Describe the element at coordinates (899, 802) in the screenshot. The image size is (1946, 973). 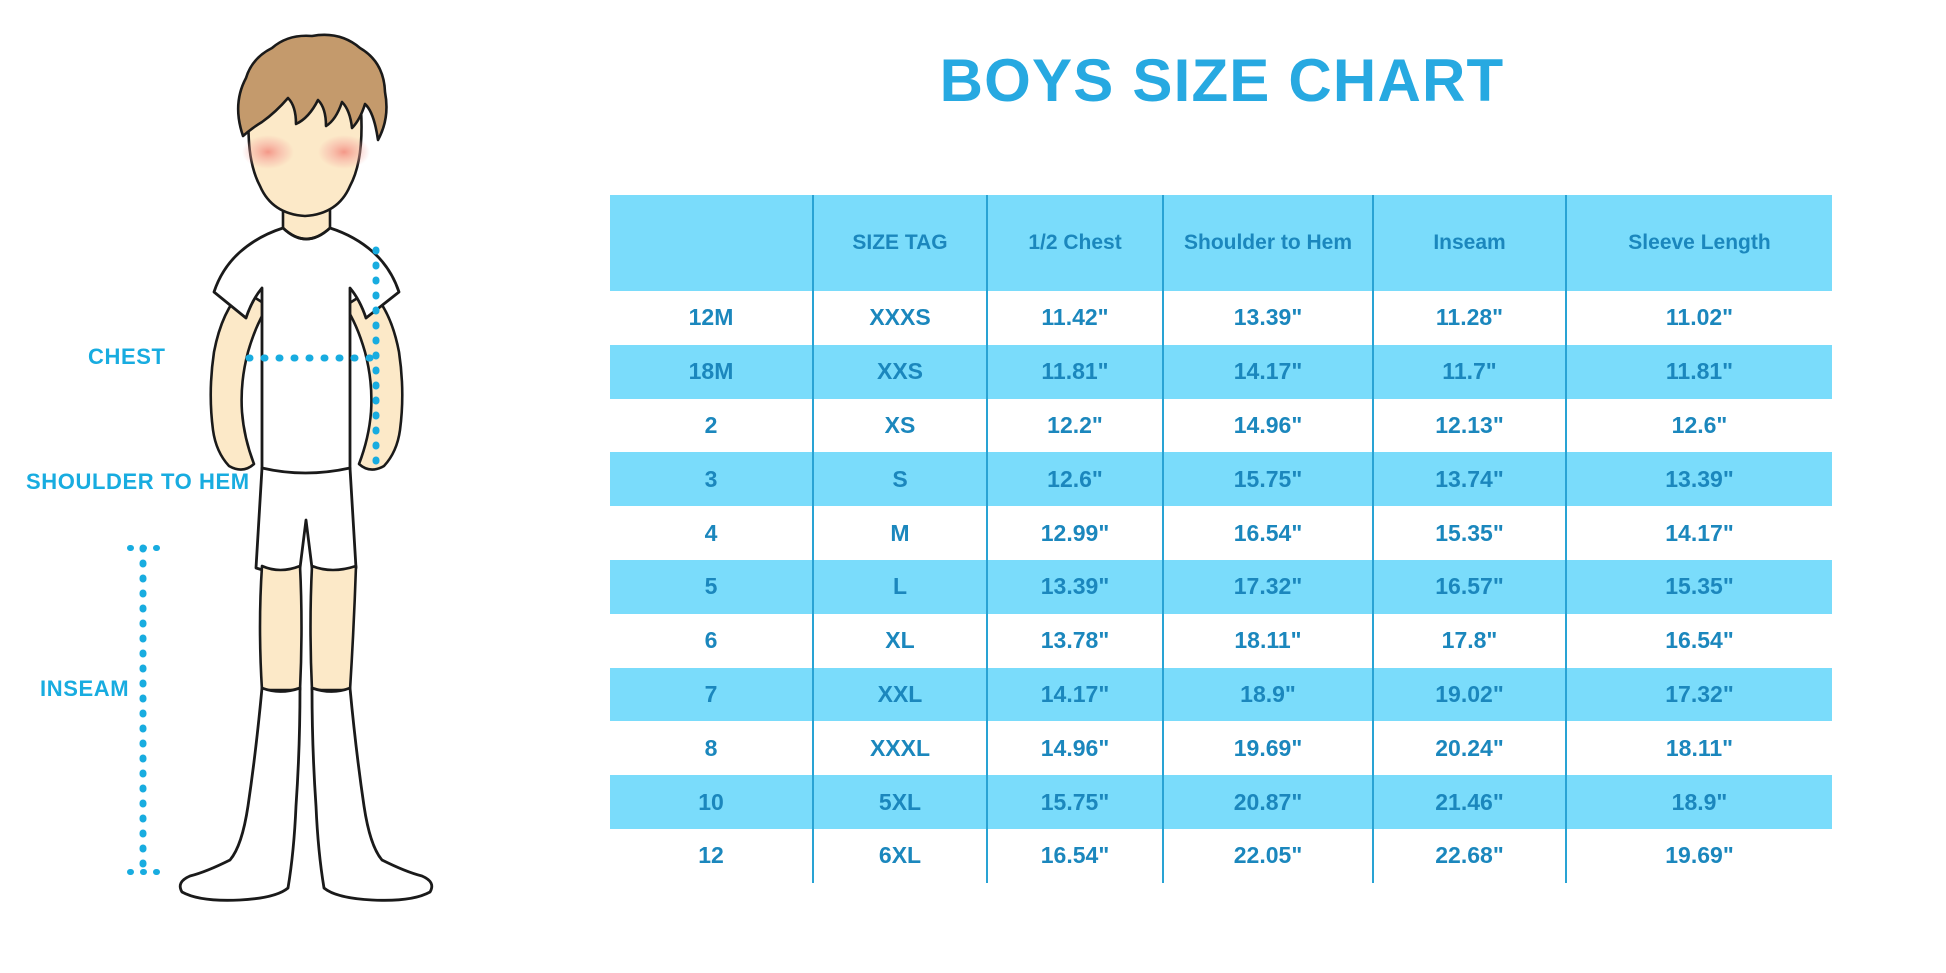
I see `cell-value: 5XL` at that location.